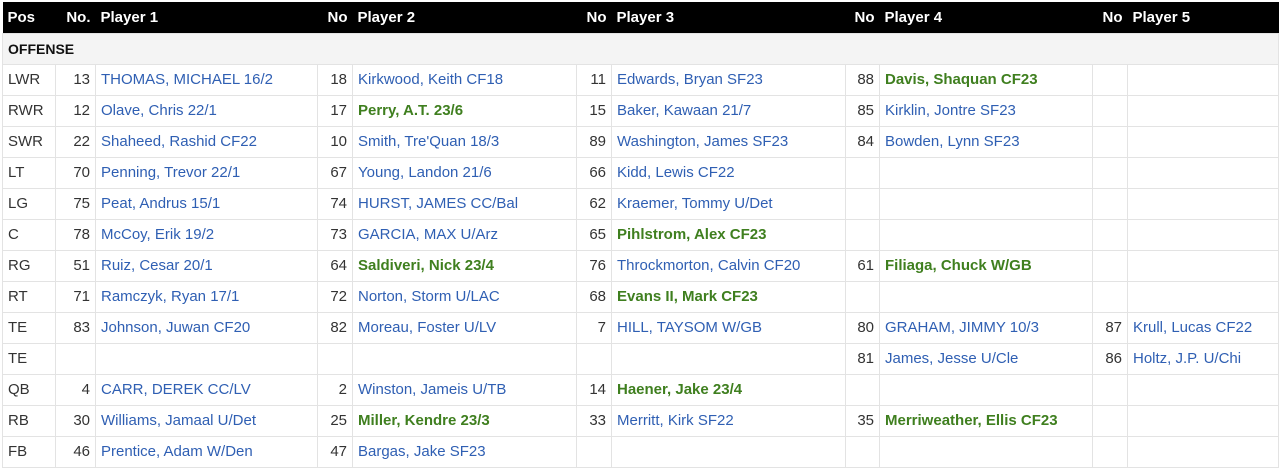  I want to click on player-link: Peat, Andrus 15/1, so click(161, 203).